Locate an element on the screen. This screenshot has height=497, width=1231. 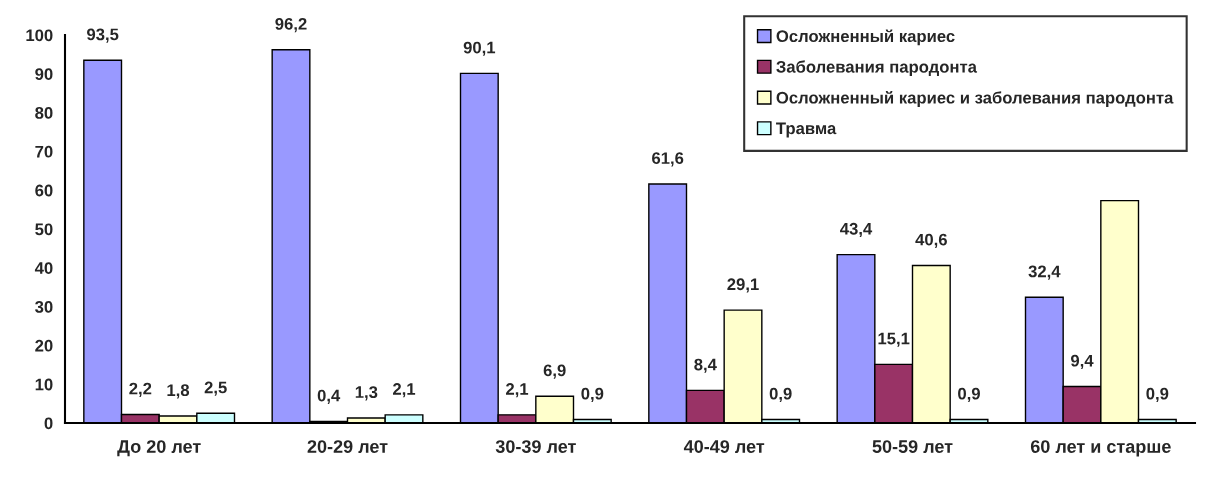
data-label: 0,4 is located at coordinates (329, 396).